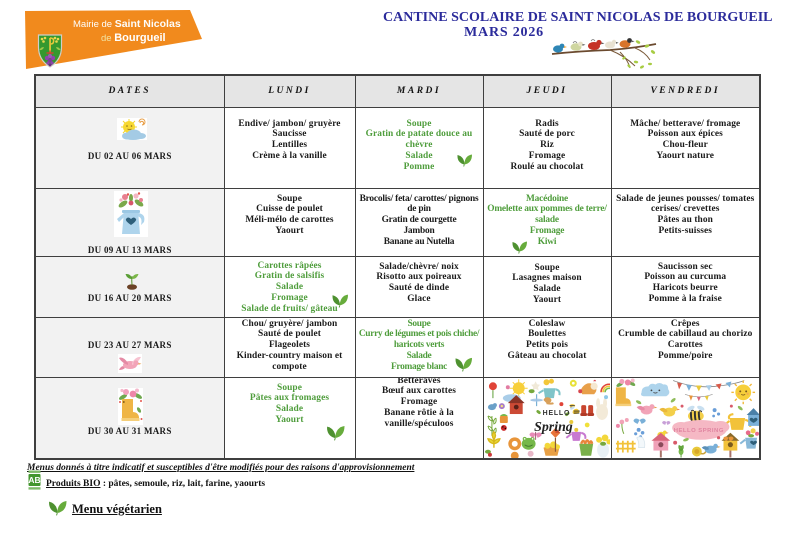 This screenshot has height=540, width=800. Describe the element at coordinates (34, 480) in the screenshot. I see `svg-text: AB` at that location.